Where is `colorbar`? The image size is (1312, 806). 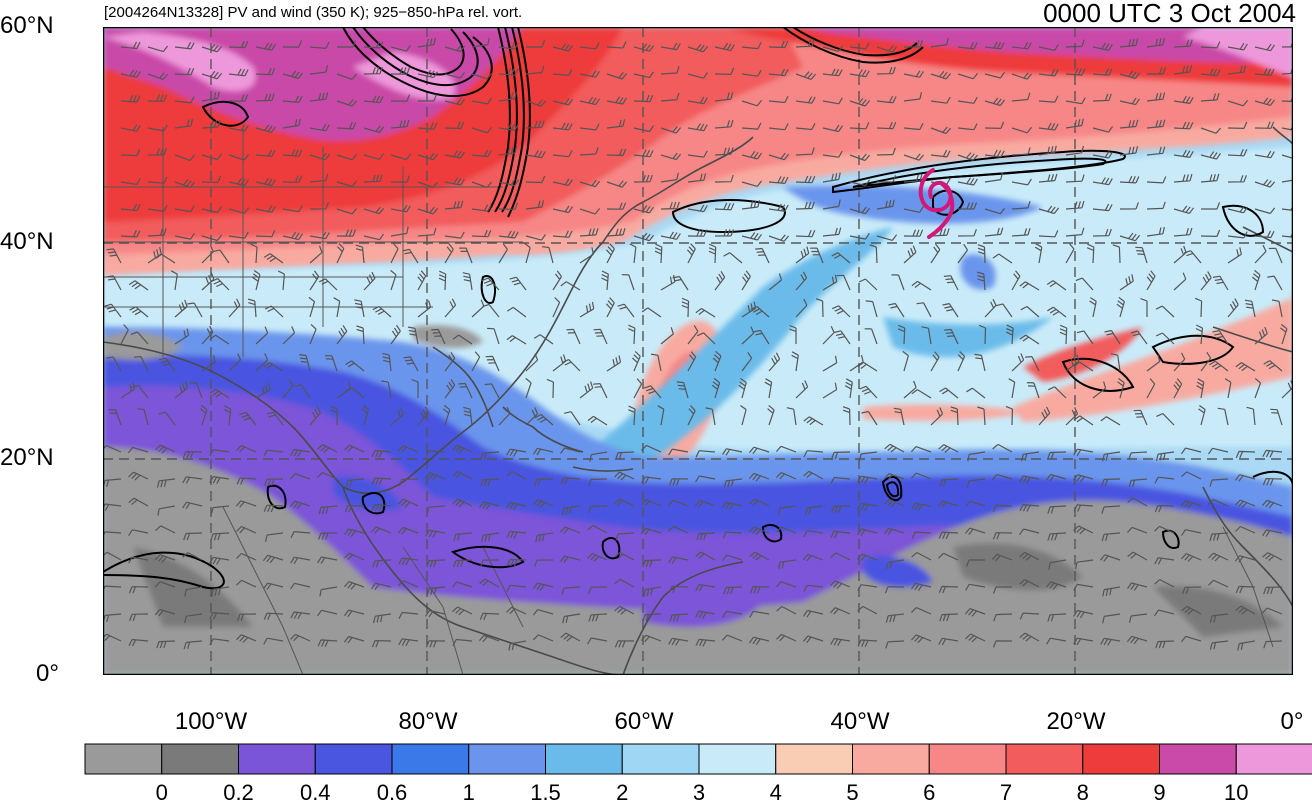 colorbar is located at coordinates (698, 759).